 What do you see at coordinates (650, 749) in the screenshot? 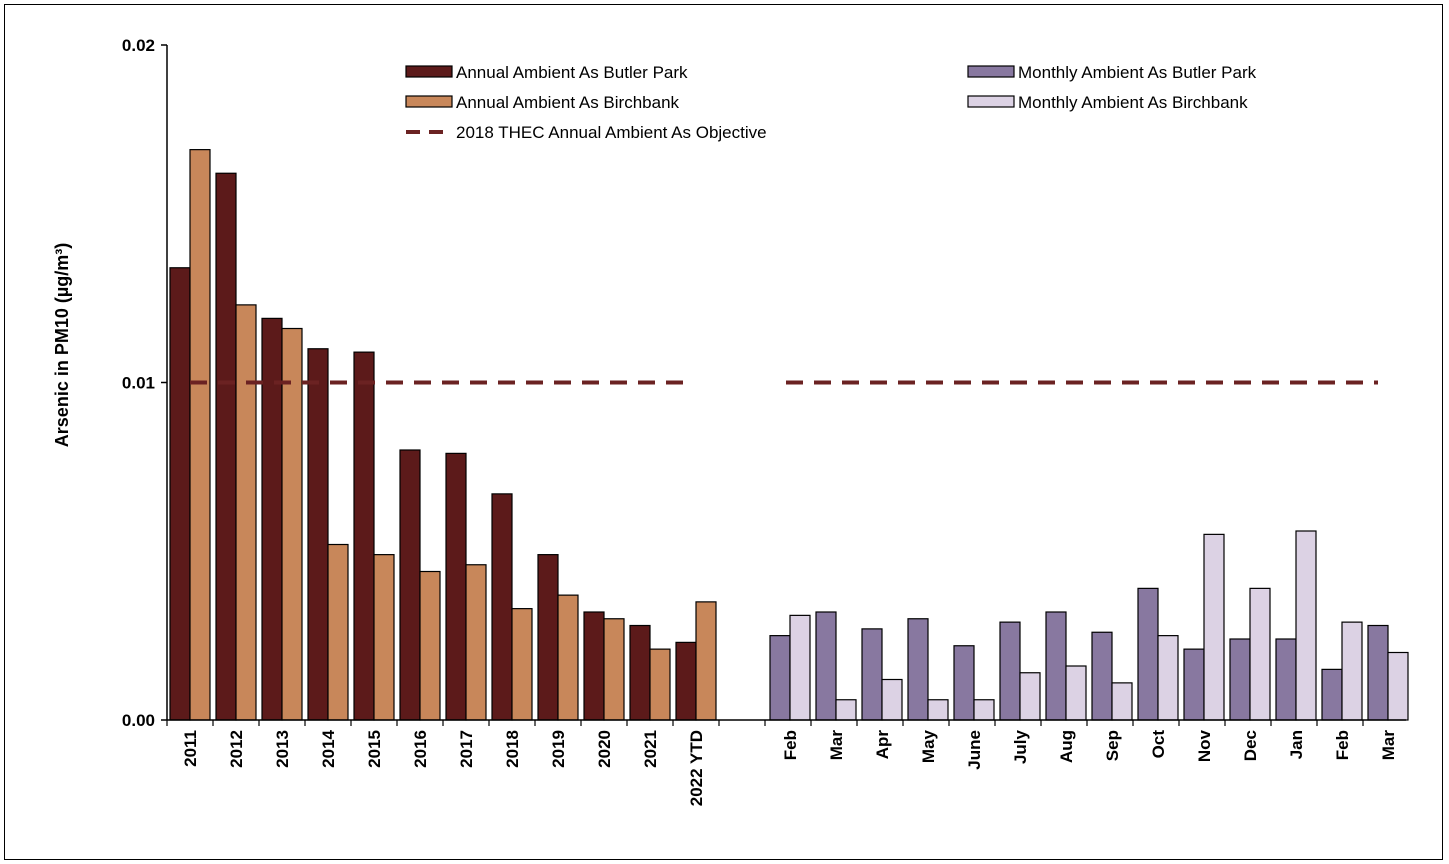
I see `x-tick-label: 2021` at bounding box center [650, 749].